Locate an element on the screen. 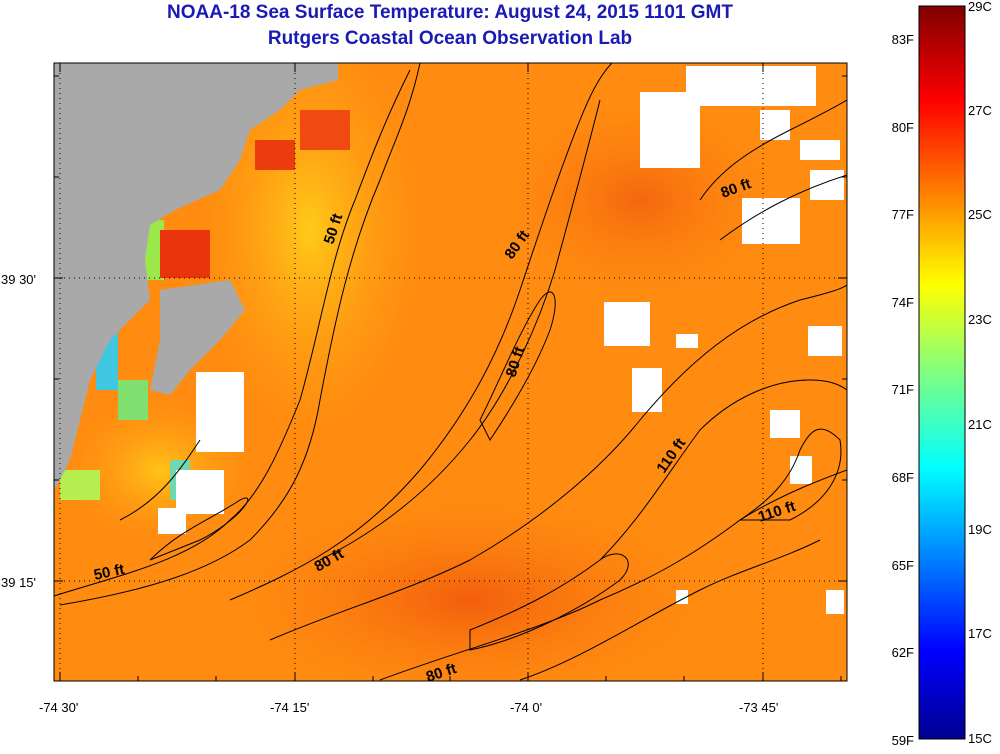  fahrenheit-label: 83F is located at coordinates (903, 39).